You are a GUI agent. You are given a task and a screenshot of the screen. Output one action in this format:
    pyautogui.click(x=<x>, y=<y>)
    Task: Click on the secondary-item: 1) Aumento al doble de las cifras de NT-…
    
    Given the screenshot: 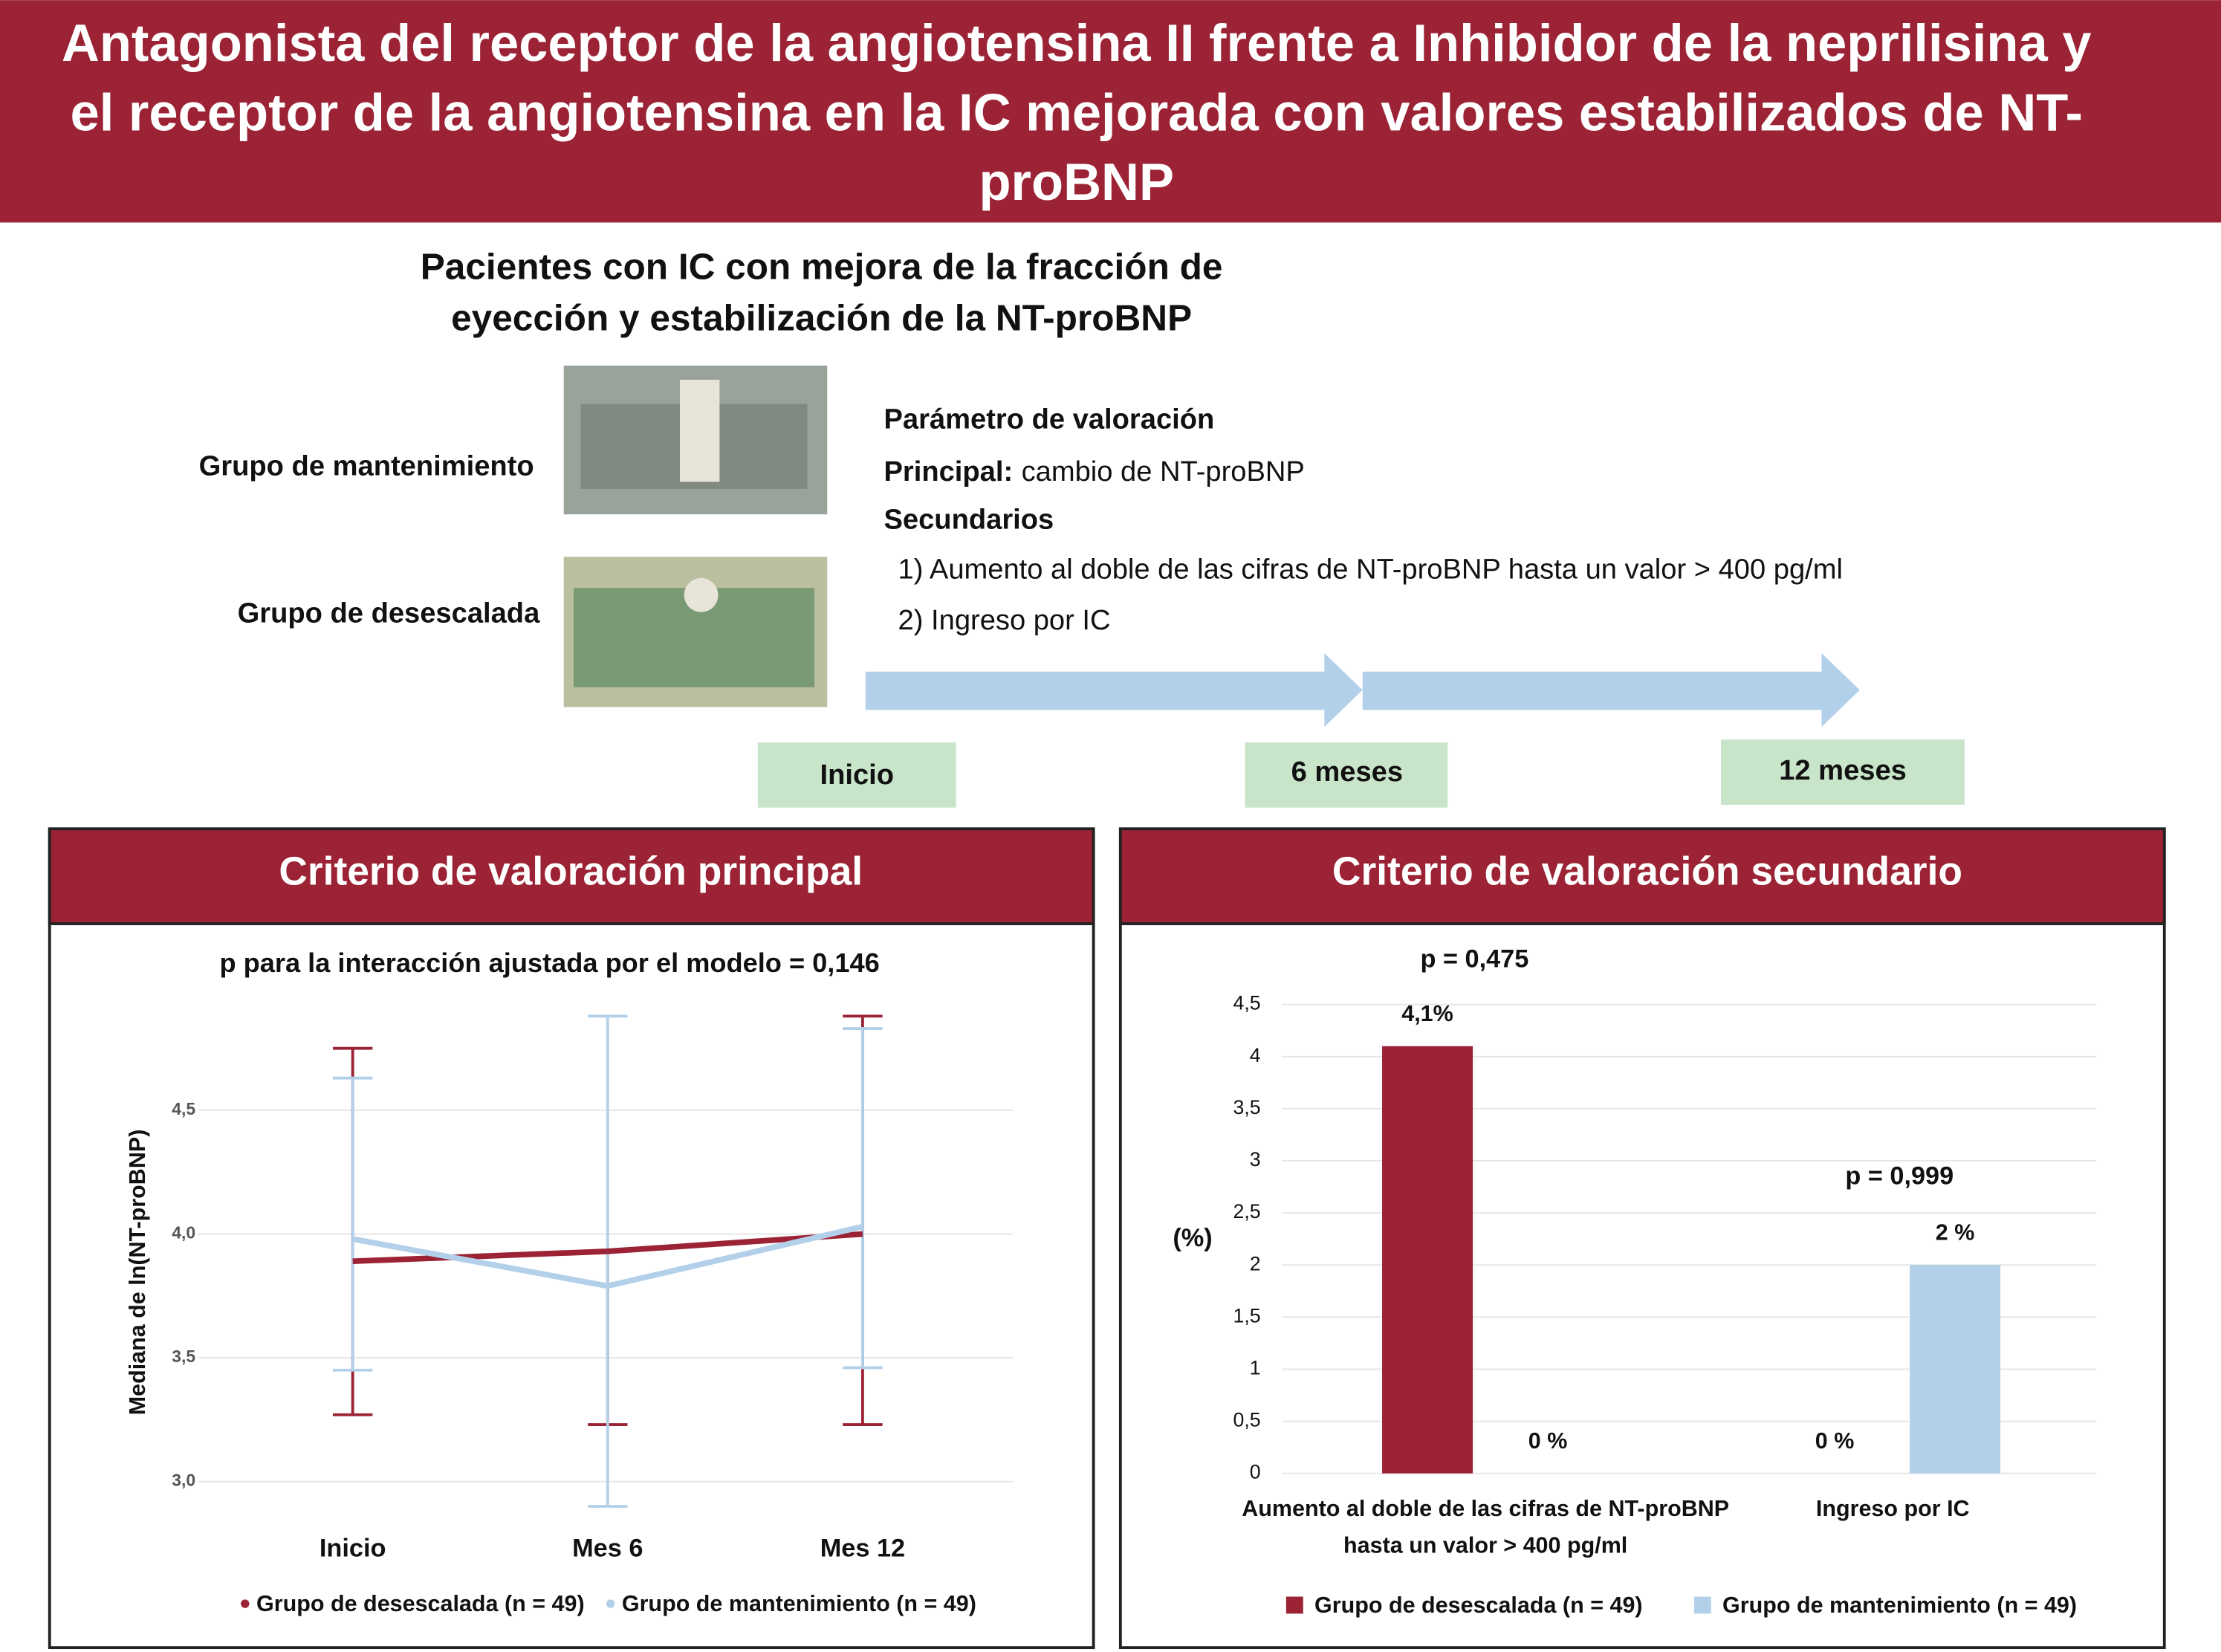 What is the action you would take?
    pyautogui.click(x=1370, y=569)
    